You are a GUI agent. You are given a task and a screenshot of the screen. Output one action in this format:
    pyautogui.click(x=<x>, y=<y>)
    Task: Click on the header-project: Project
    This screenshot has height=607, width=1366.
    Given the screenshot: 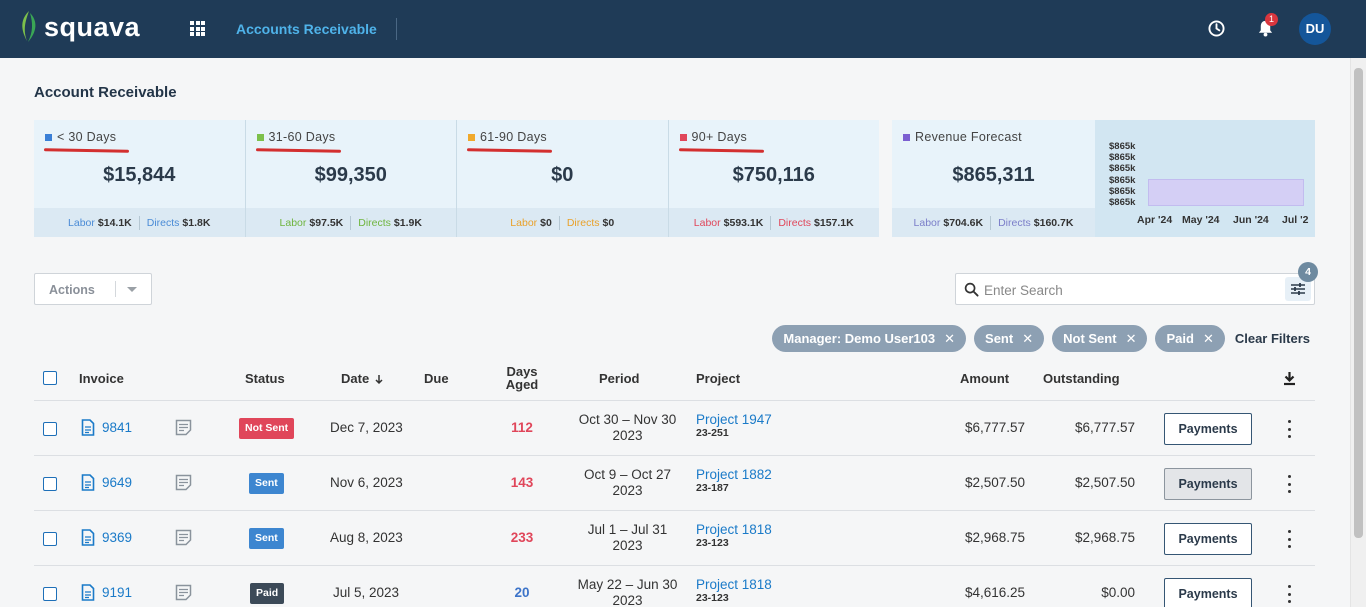 What is the action you would take?
    pyautogui.click(x=718, y=378)
    